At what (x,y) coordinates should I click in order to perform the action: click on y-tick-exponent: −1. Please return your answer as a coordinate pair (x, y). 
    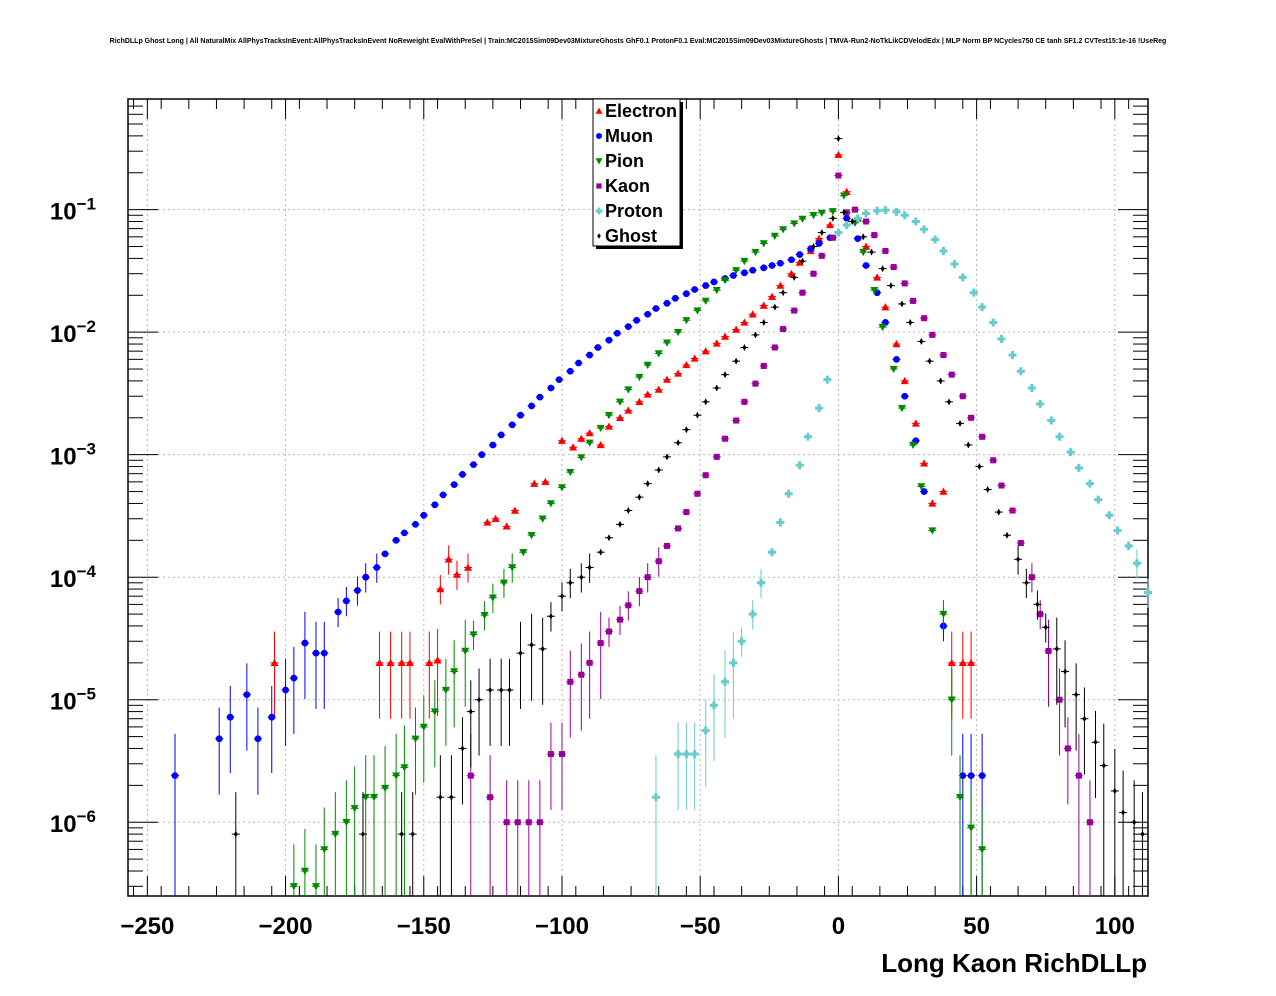
    Looking at the image, I should click on (86, 204).